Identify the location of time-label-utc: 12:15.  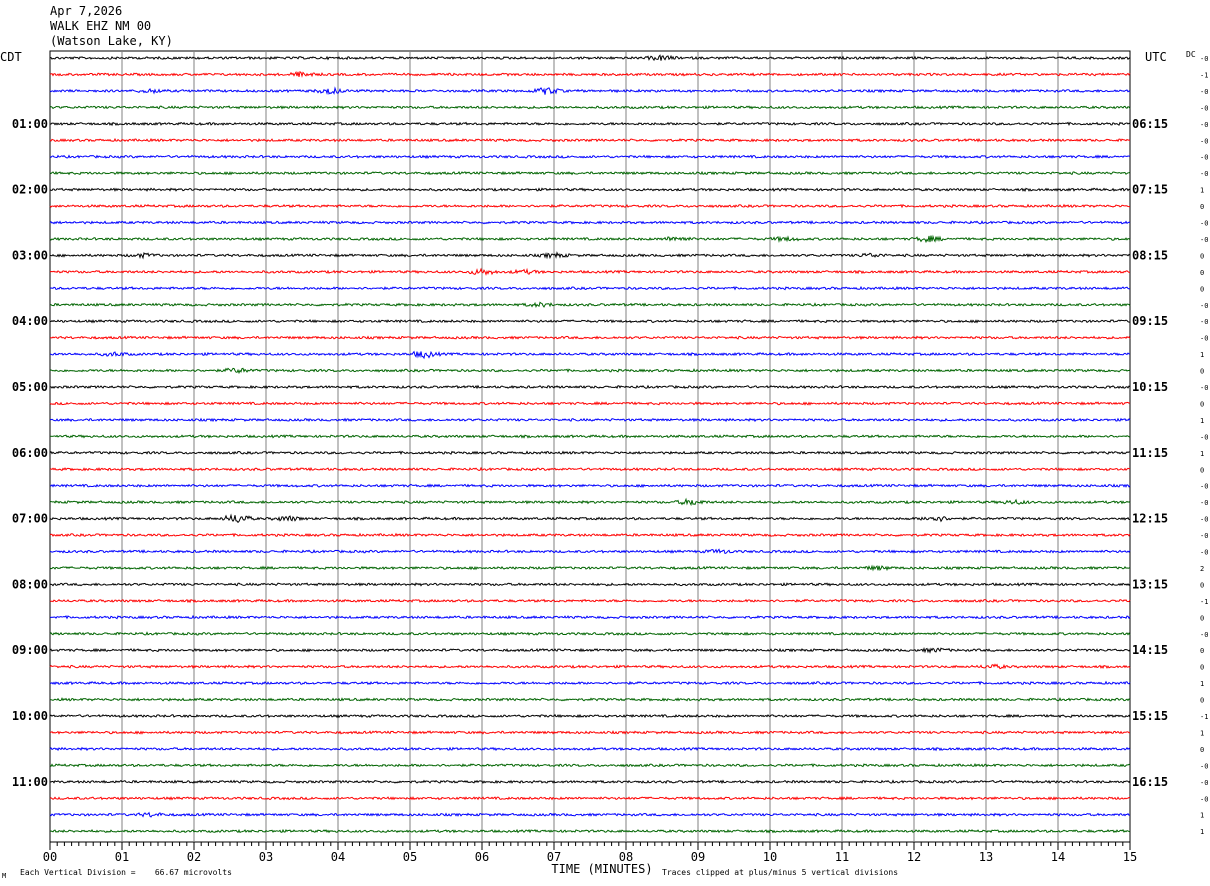
(1150, 519).